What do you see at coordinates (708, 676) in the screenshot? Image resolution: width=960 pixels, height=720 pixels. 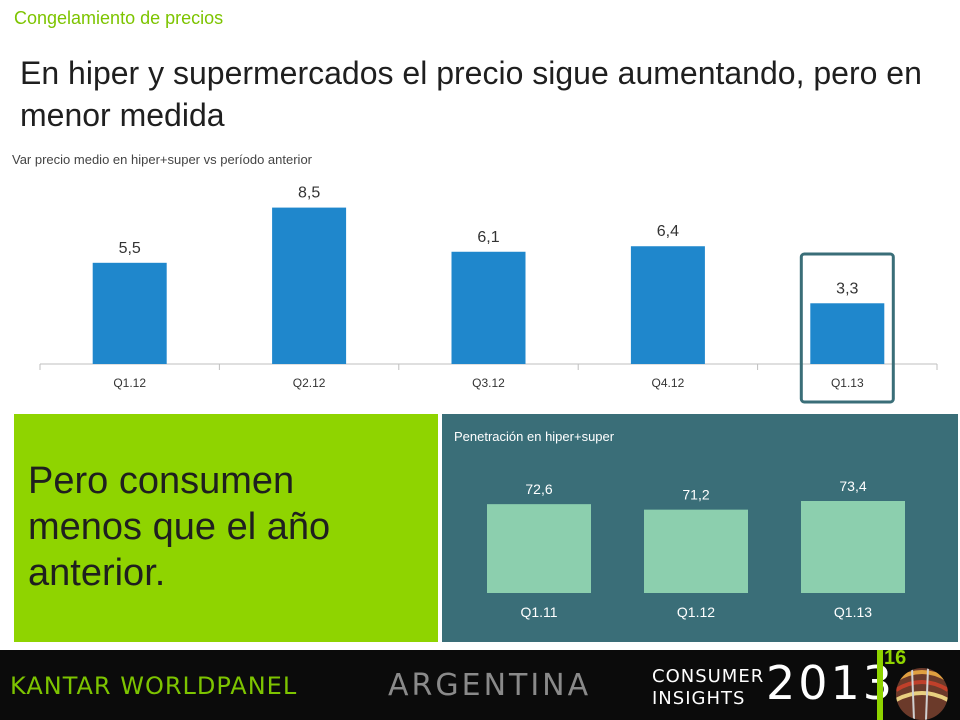 I see `consumer-label: CONSUMER` at bounding box center [708, 676].